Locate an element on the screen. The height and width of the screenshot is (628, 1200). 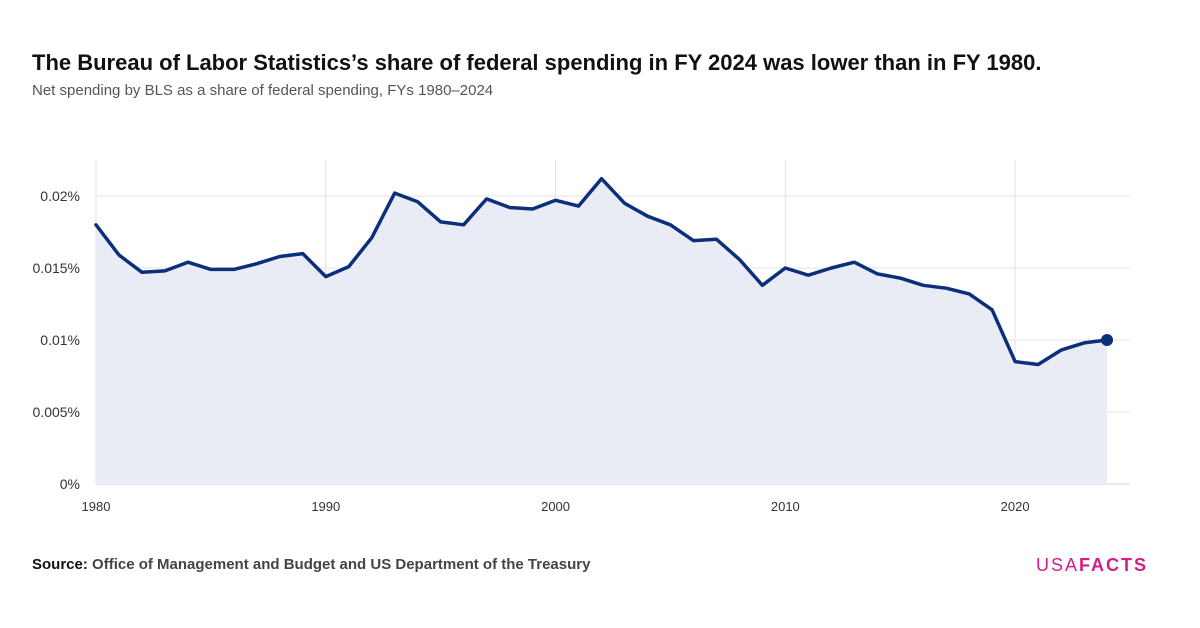
y-tick-label: 0.005% is located at coordinates (56, 412).